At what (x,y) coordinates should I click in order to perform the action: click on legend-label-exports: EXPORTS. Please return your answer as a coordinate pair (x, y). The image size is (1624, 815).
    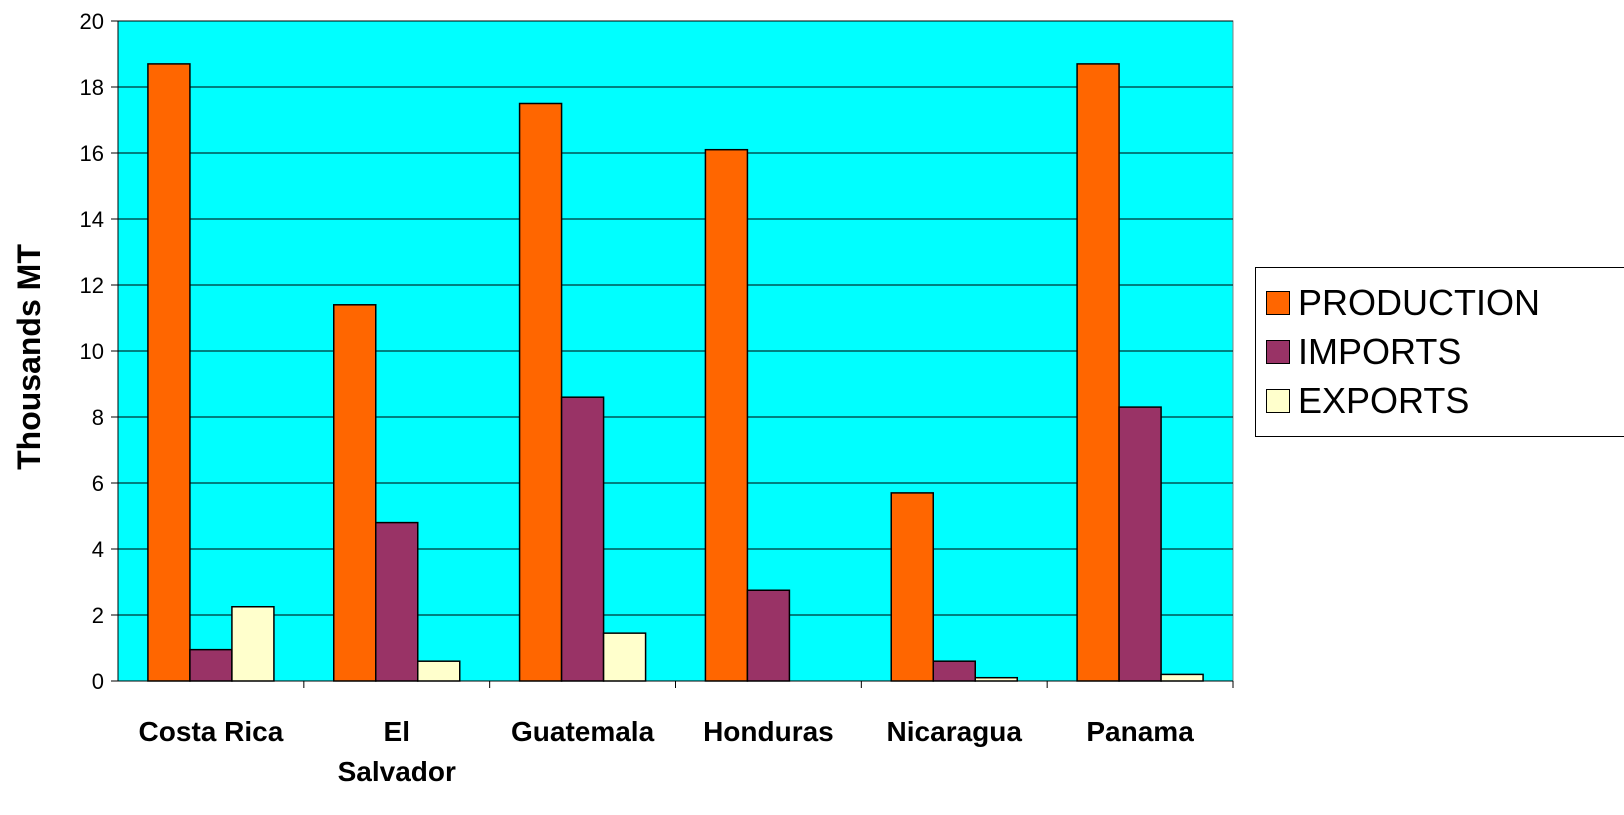
    Looking at the image, I should click on (1384, 400).